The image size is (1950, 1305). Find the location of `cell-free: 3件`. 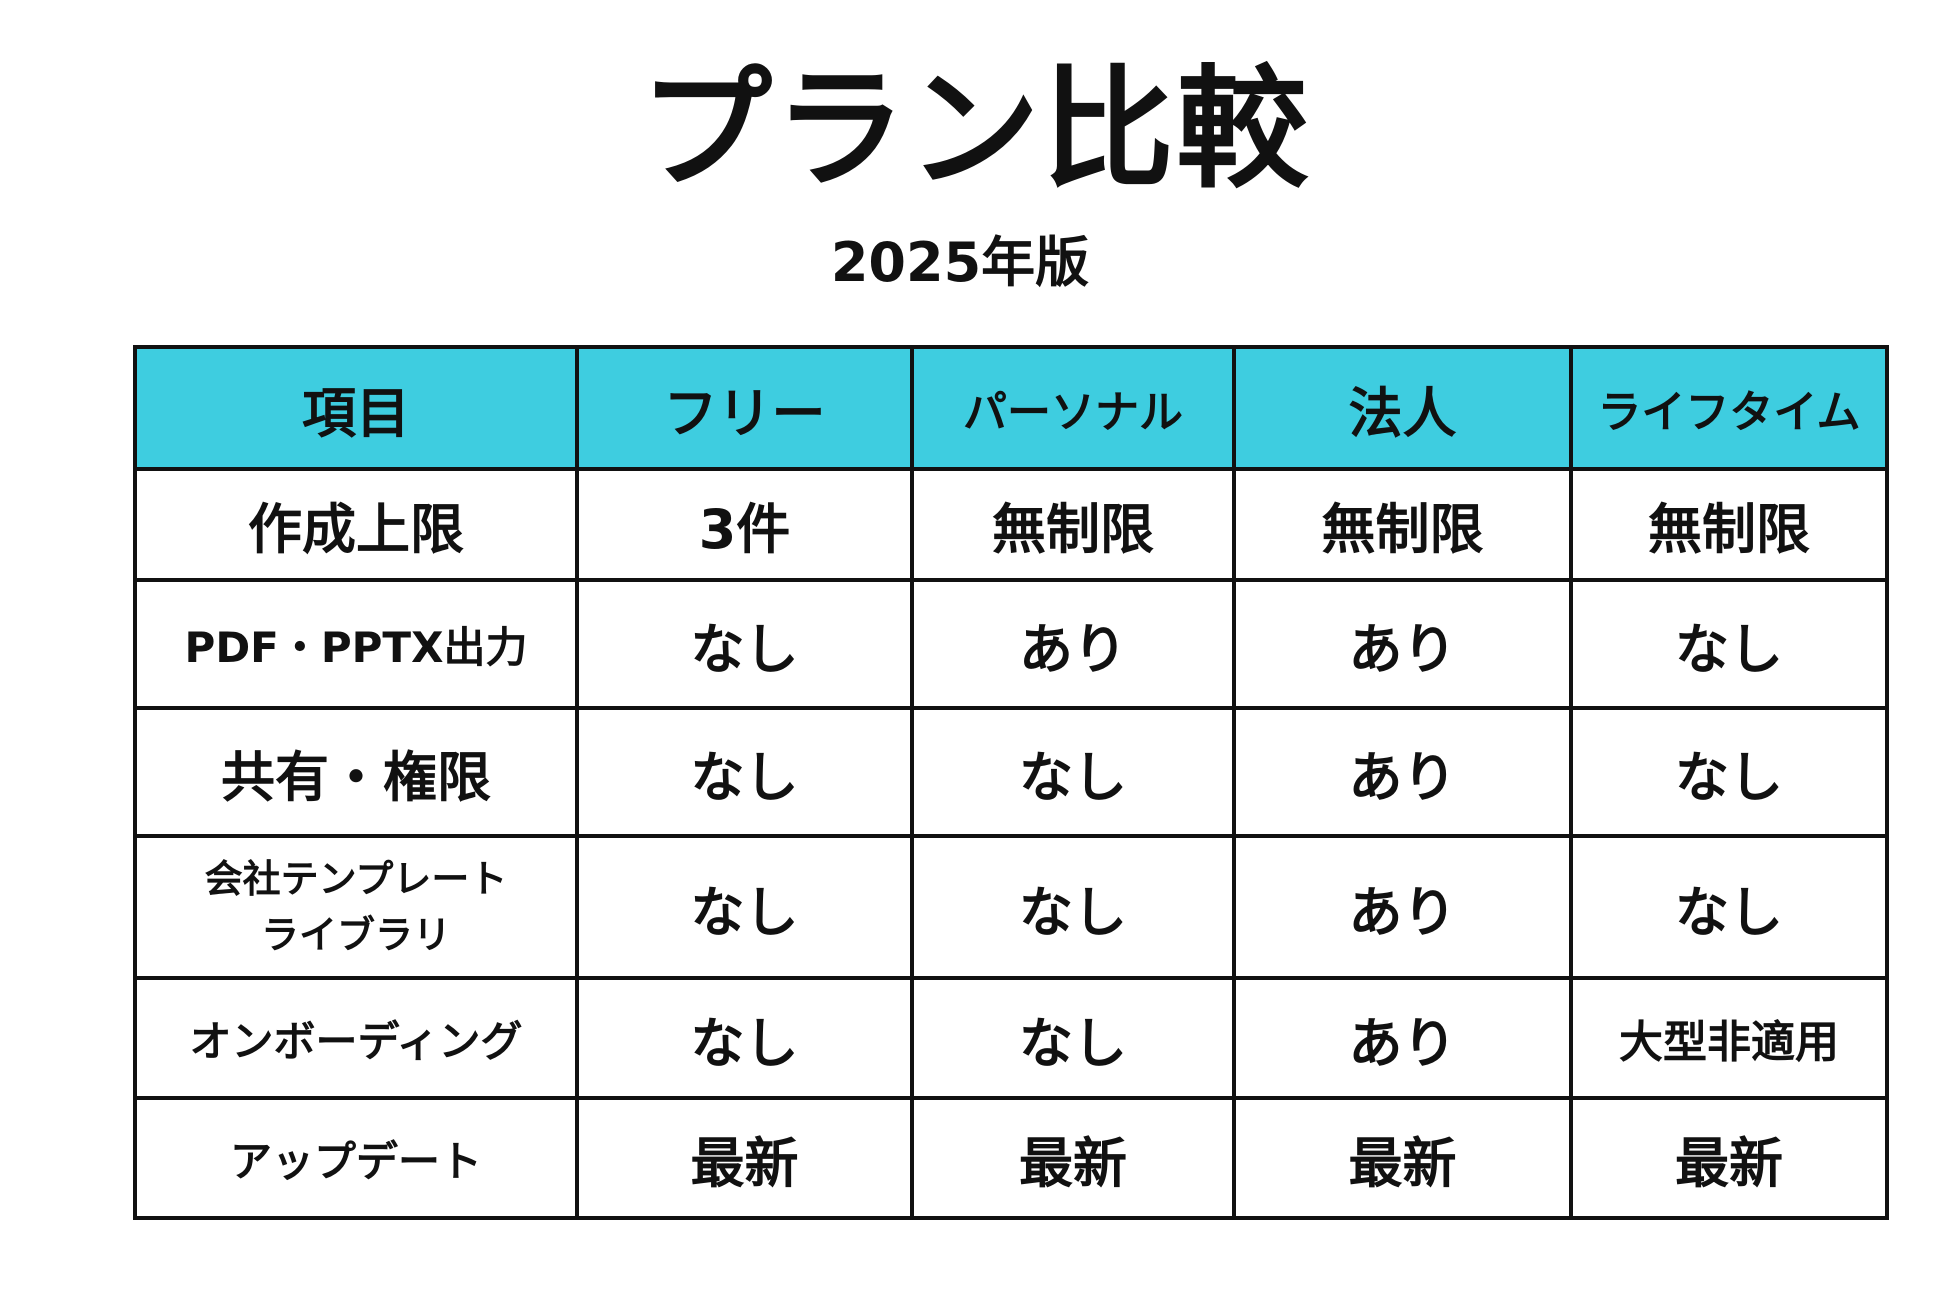

cell-free: 3件 is located at coordinates (744, 524).